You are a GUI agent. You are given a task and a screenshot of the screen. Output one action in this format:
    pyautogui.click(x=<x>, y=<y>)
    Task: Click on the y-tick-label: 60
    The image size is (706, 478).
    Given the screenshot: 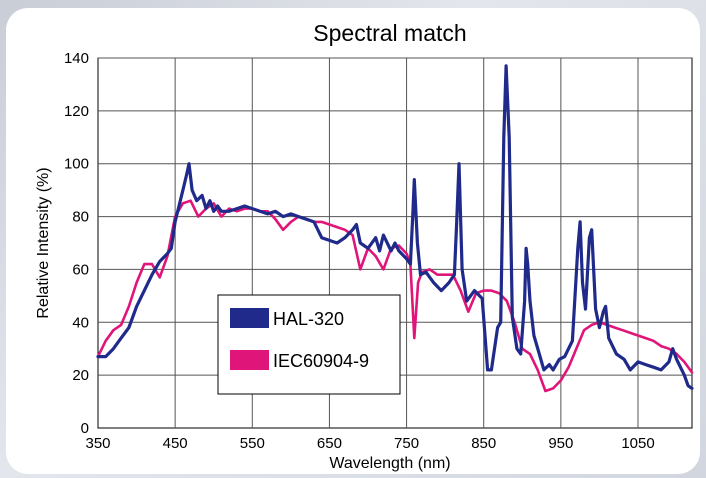 What is the action you would take?
    pyautogui.click(x=80, y=269)
    